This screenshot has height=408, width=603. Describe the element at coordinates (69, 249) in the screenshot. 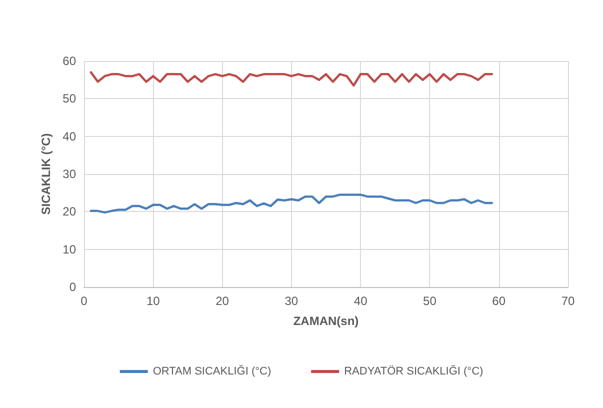

I see `y-tick-label: 10` at that location.